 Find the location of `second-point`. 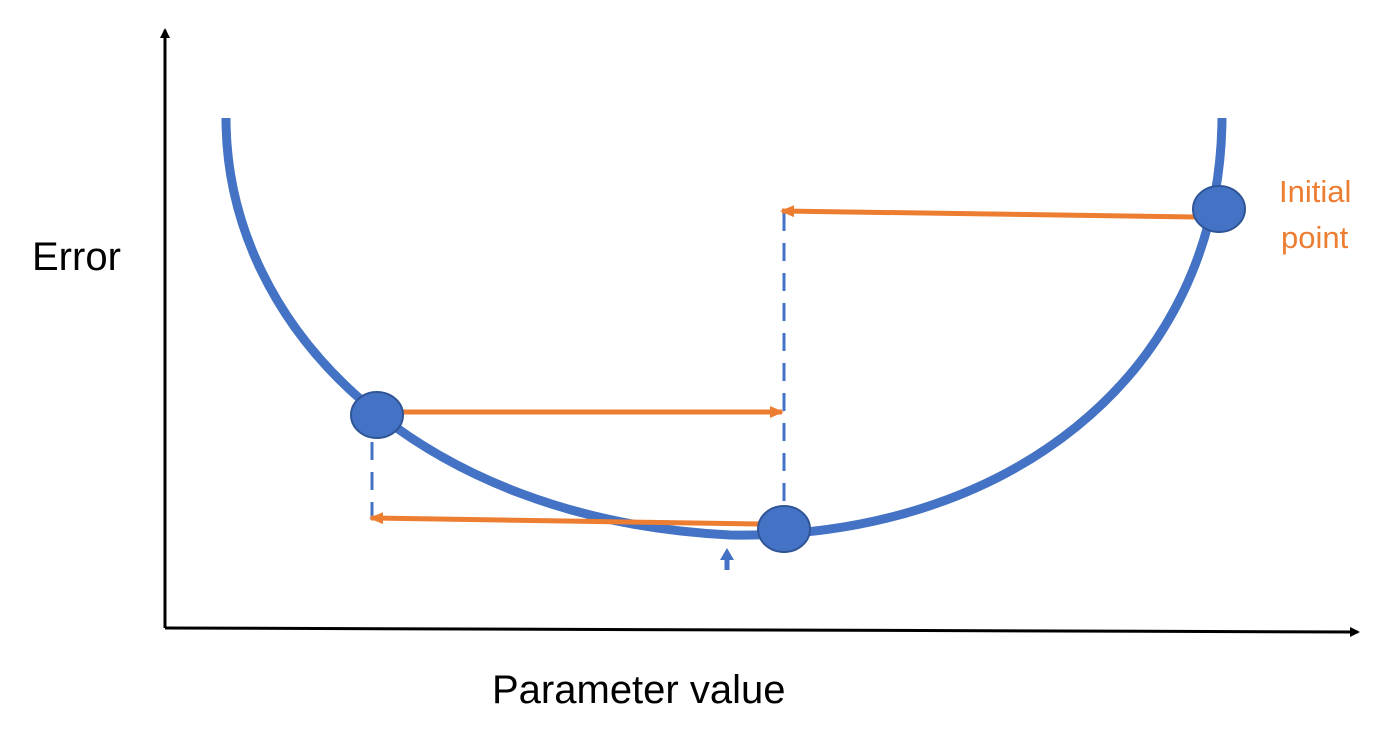

second-point is located at coordinates (377, 415).